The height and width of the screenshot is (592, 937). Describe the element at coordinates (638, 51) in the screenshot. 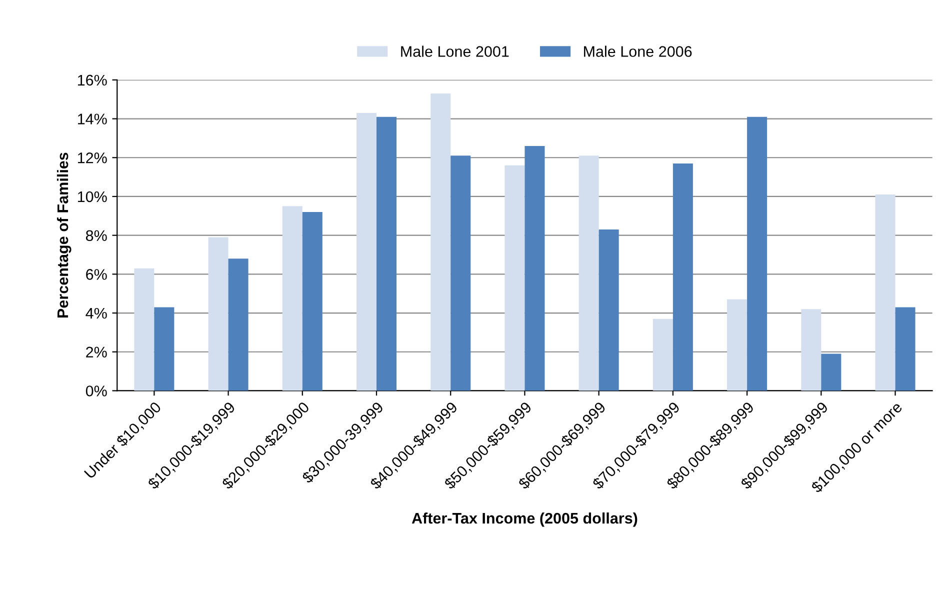

I see `legend-label: Male Lone 2006` at that location.